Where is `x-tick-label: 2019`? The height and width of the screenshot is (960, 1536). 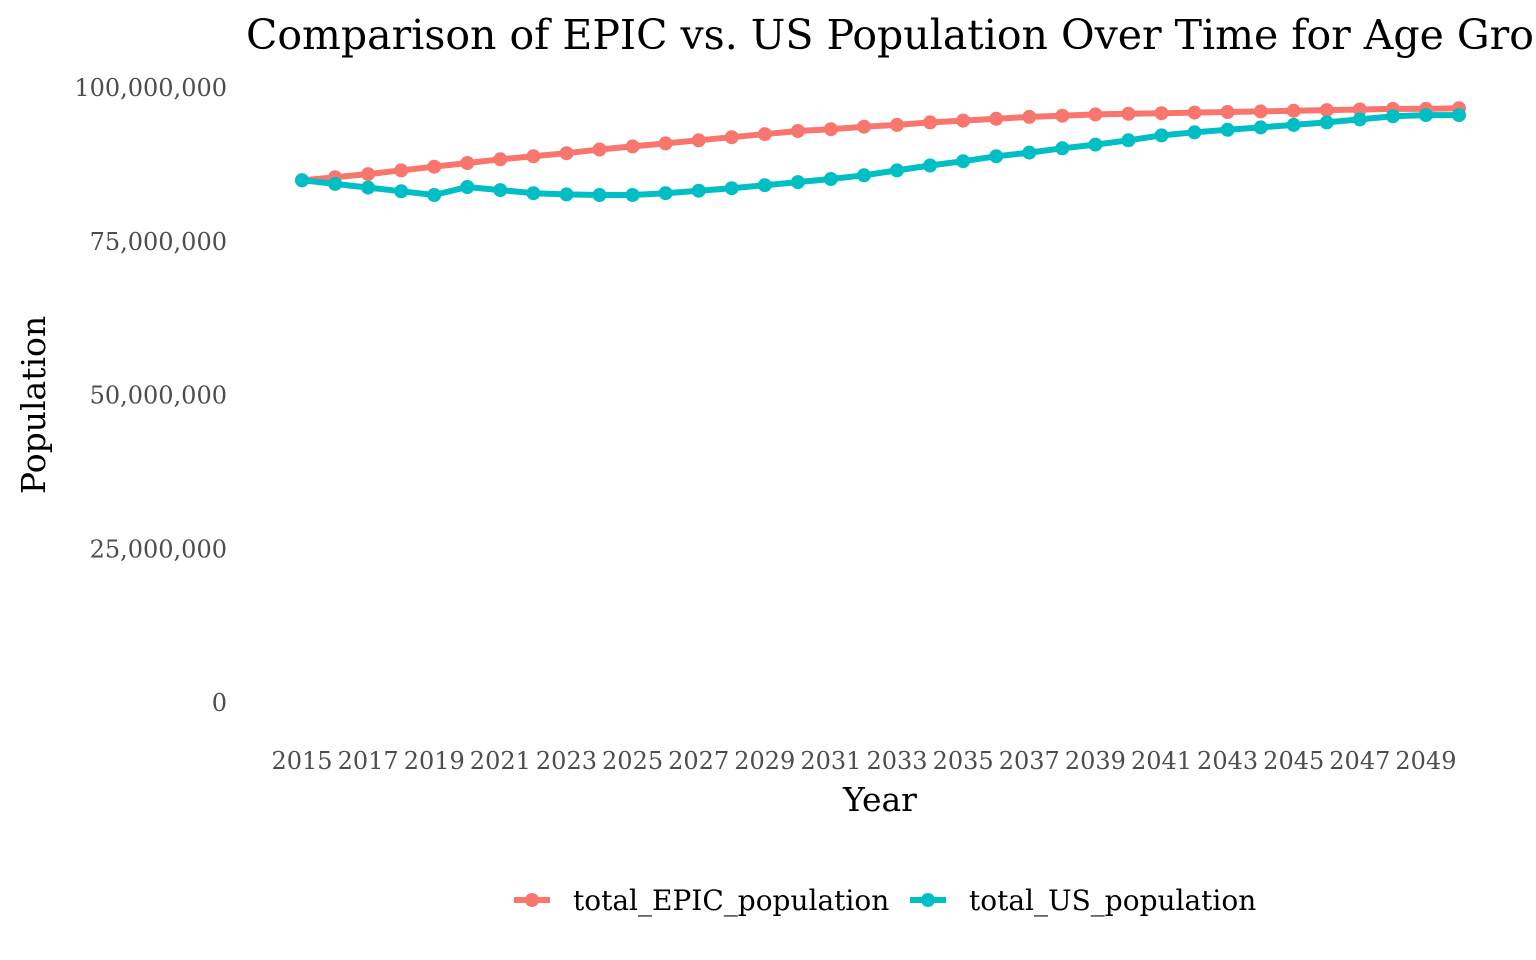
x-tick-label: 2019 is located at coordinates (434, 761).